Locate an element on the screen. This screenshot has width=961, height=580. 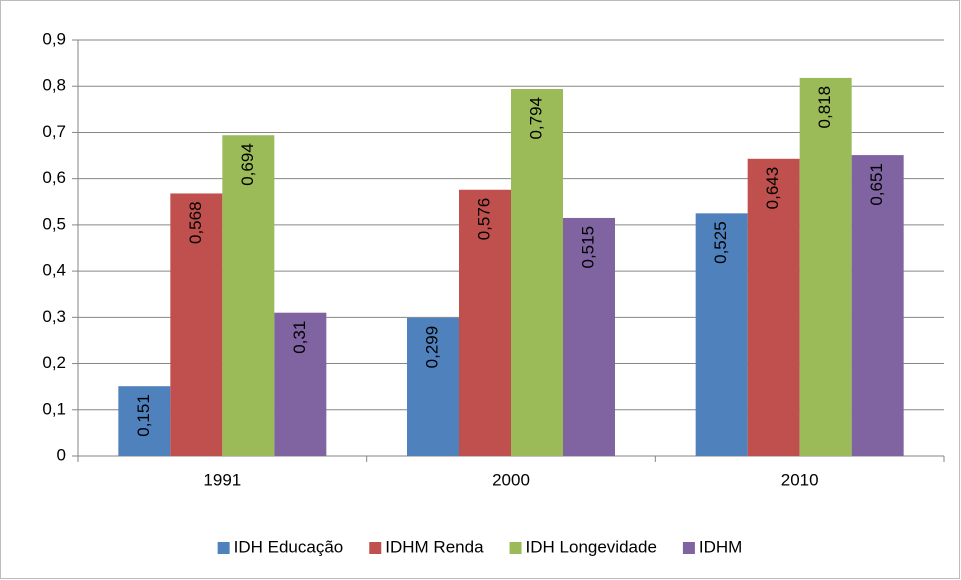
value-label: 0,568 is located at coordinates (195, 222).